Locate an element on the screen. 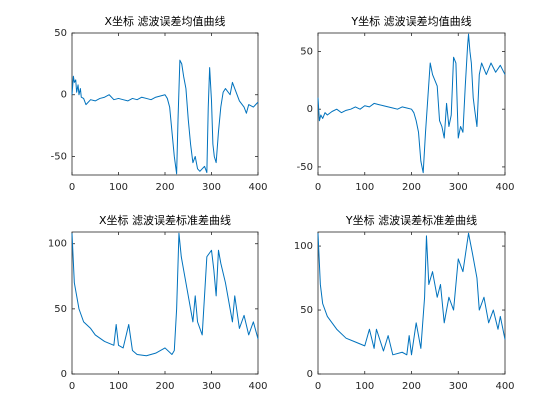  chart-title: Y坐标 滤波误差标准差曲线 is located at coordinates (411, 220).